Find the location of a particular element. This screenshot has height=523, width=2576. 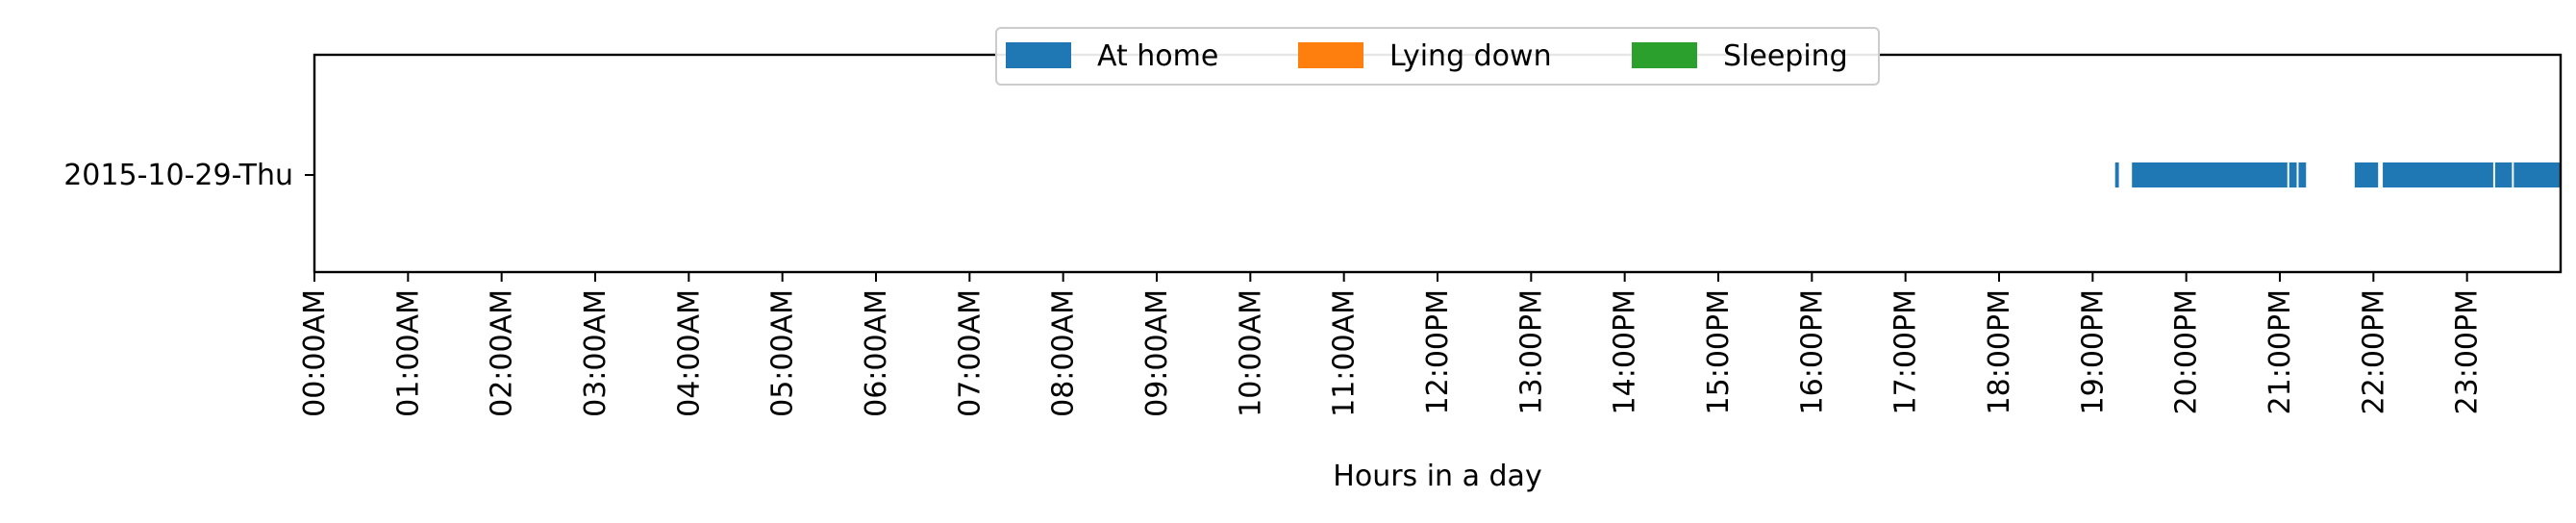

legend-label: Sleeping is located at coordinates (1785, 56).